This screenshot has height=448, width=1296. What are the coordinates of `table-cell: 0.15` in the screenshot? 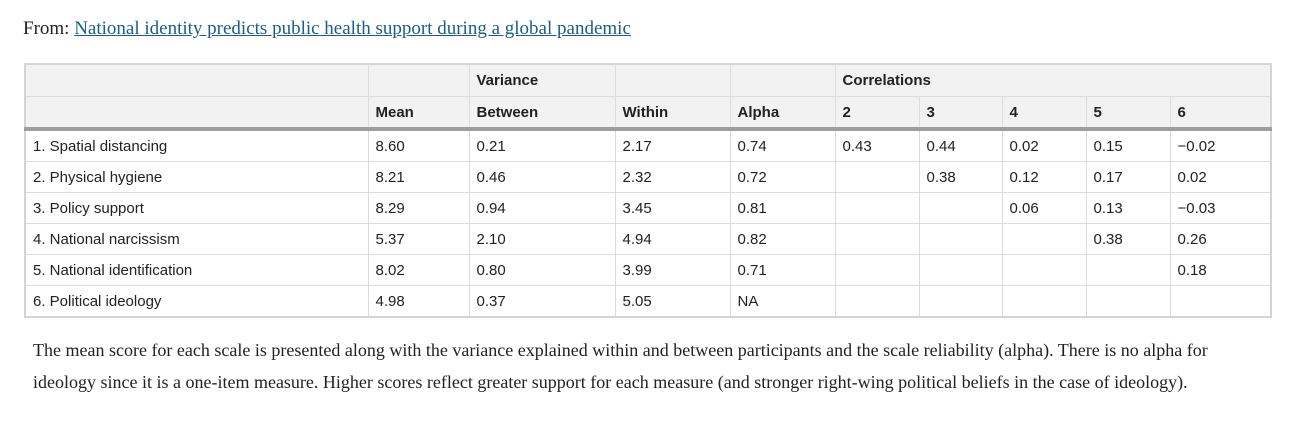 It's located at (1128, 145).